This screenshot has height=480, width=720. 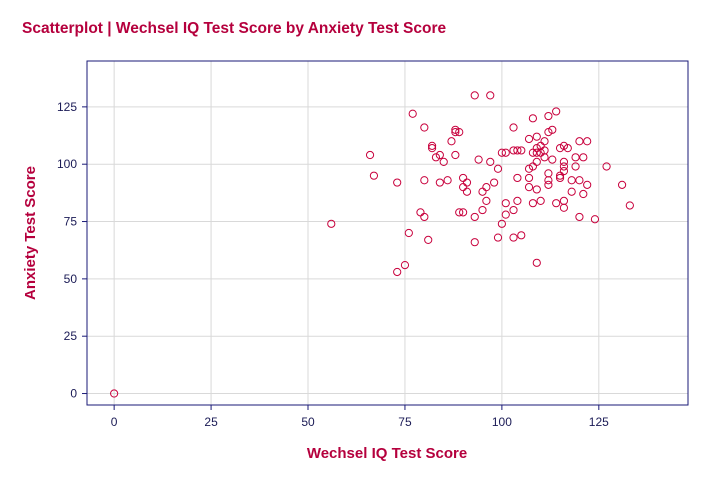 I want to click on y-tick-label: 100, so click(x=67, y=164).